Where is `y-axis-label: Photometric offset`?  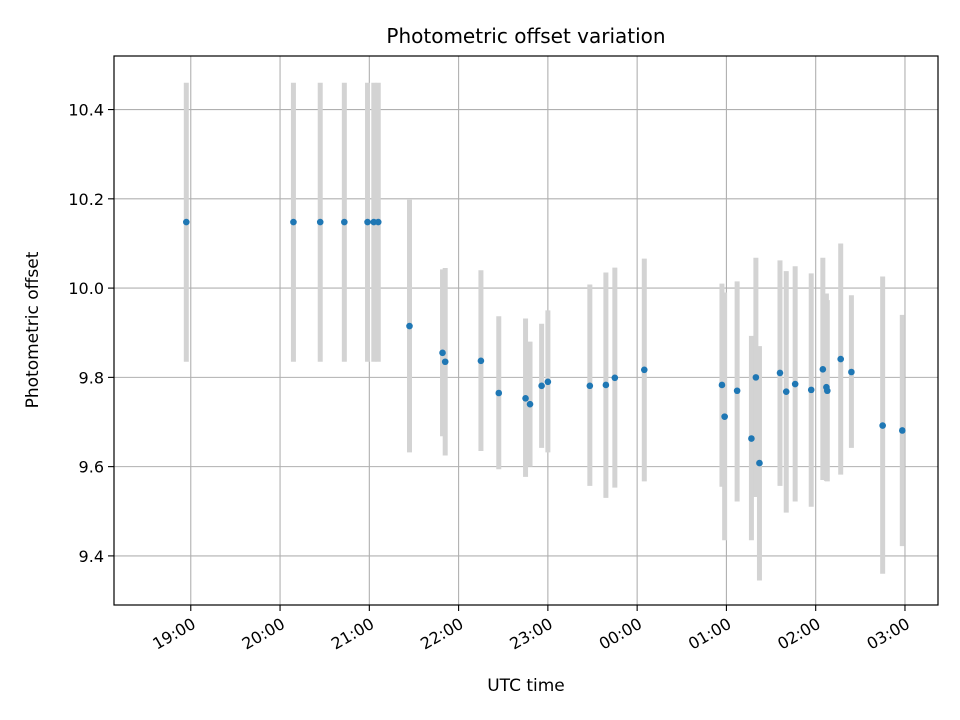 y-axis-label: Photometric offset is located at coordinates (33, 329).